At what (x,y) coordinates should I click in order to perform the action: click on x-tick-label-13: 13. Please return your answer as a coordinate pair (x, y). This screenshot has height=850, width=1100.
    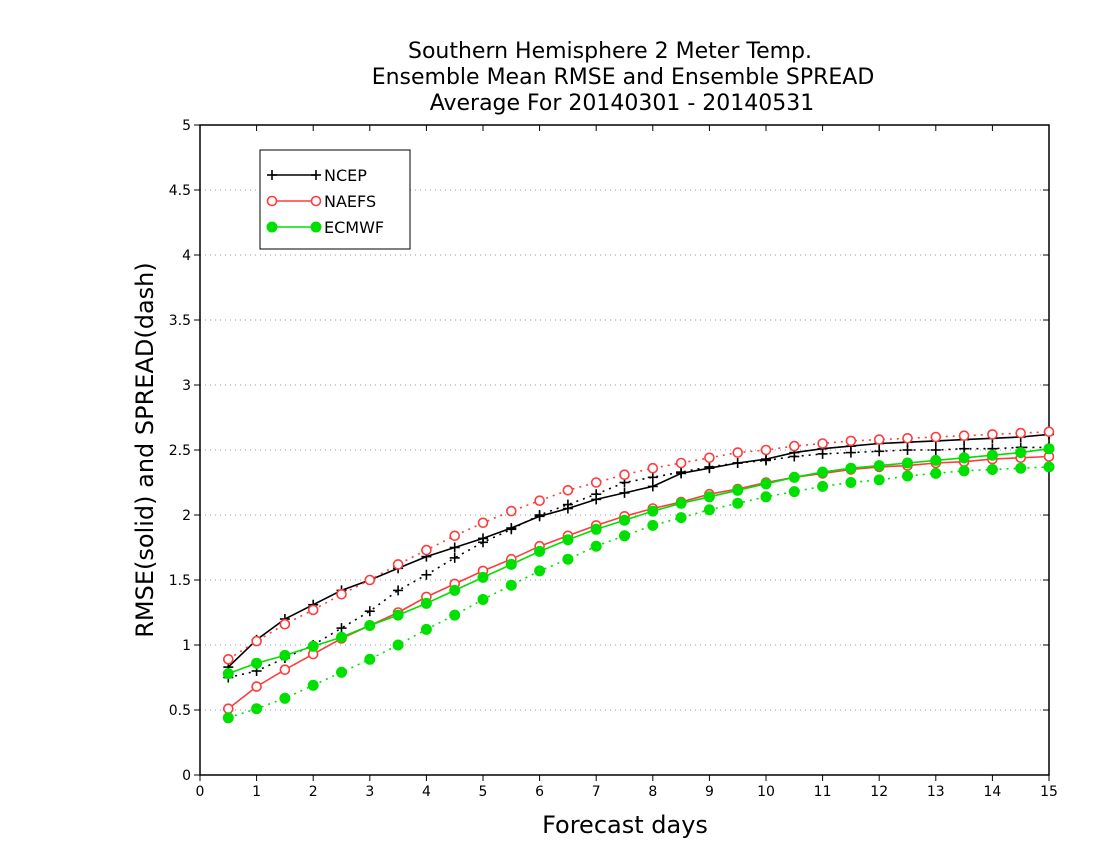
    Looking at the image, I should click on (936, 792).